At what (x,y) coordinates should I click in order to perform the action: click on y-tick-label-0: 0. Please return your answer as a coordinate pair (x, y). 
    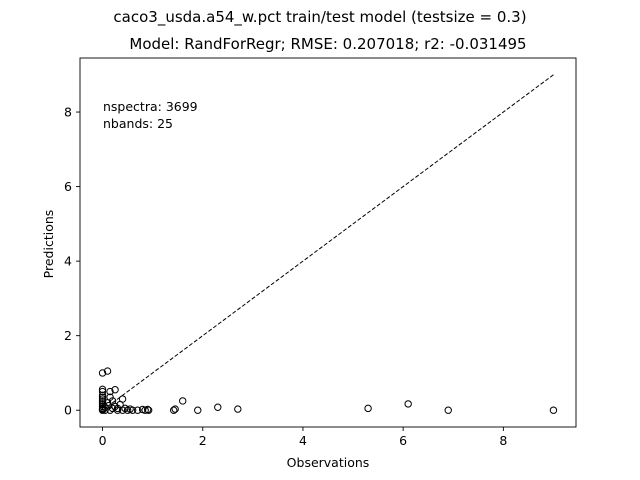
    Looking at the image, I should click on (68, 410).